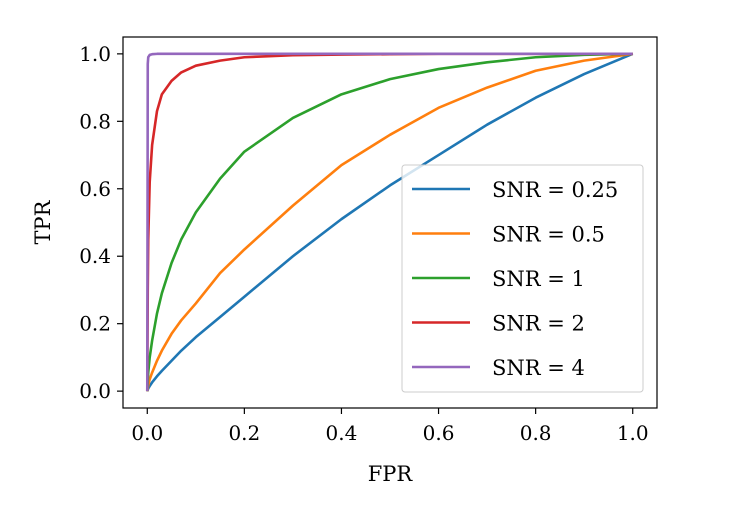 The image size is (729, 506). I want to click on y-axis-ticks: 0.0 0.2 0.4 0.6 0.8 1.0, so click(101, 222).